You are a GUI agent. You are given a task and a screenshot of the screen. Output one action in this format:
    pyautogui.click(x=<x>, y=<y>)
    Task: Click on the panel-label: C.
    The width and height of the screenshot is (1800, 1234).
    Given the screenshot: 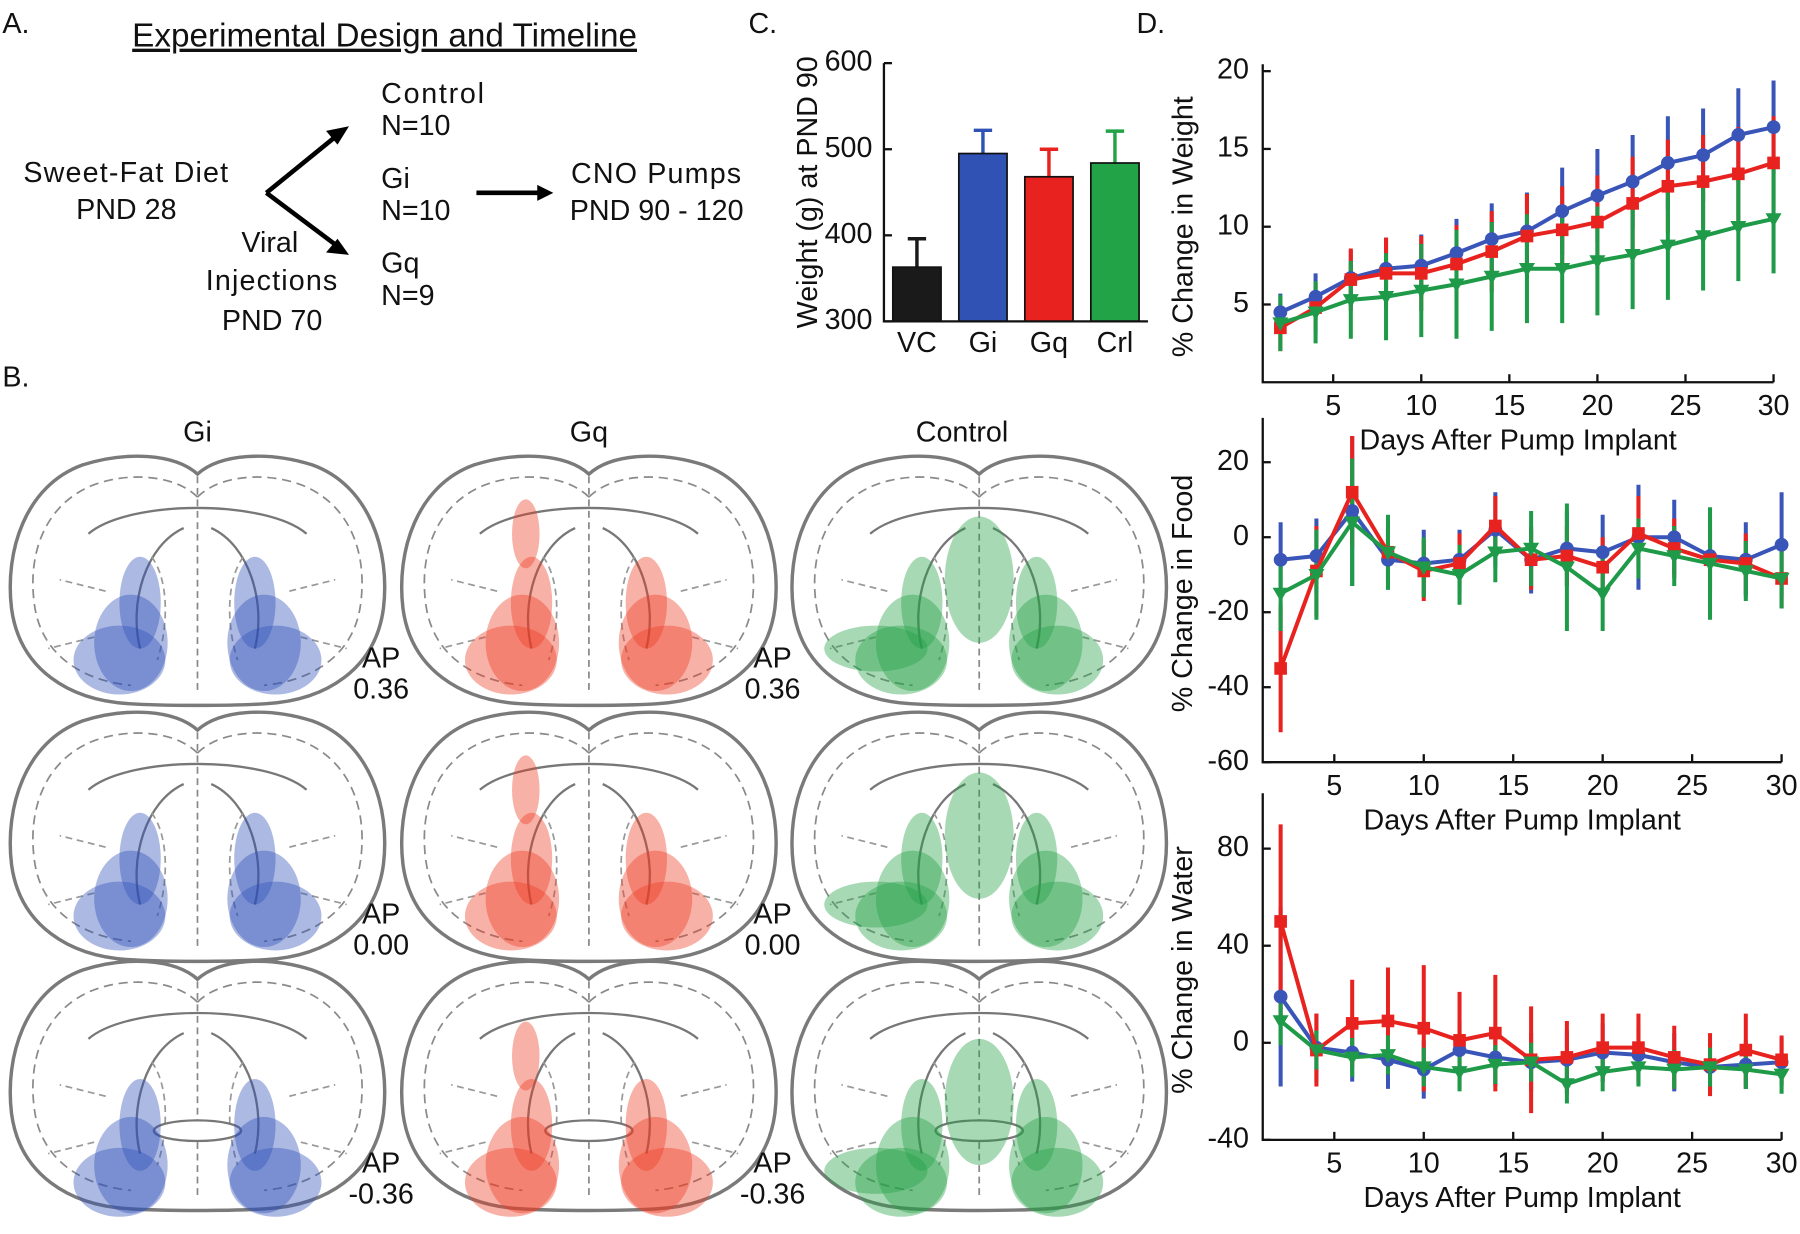 What is the action you would take?
    pyautogui.click(x=762, y=24)
    